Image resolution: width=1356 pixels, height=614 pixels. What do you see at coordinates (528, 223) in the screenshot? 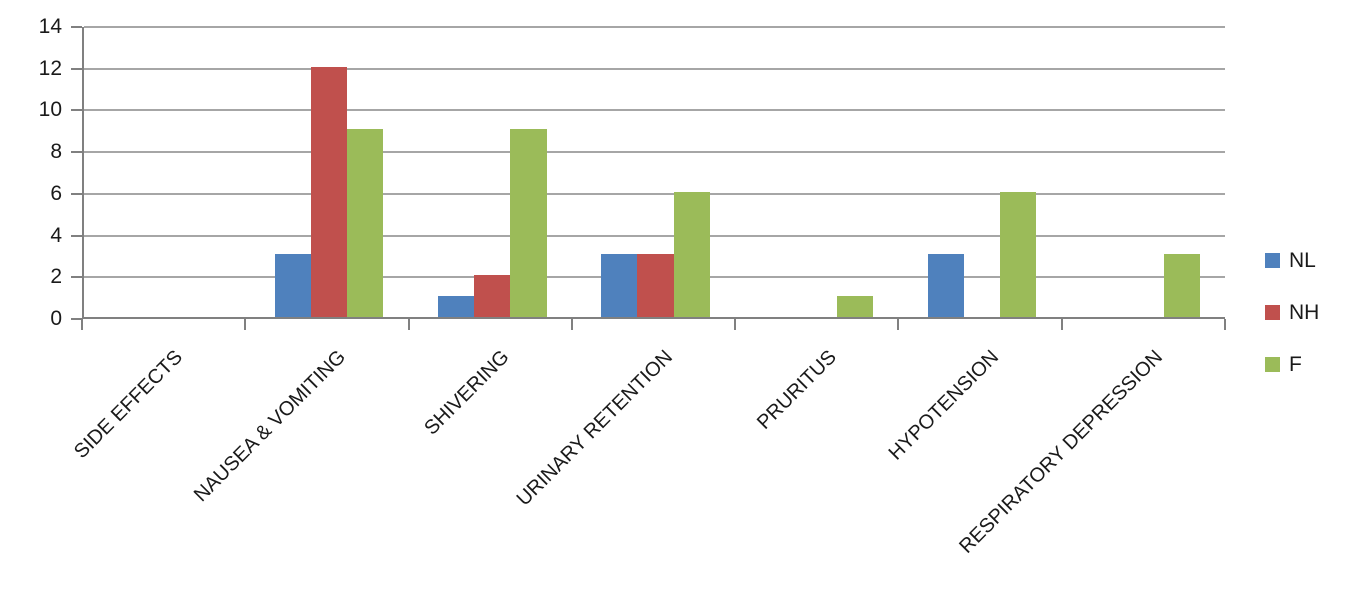
I see `bar-f-shivering` at bounding box center [528, 223].